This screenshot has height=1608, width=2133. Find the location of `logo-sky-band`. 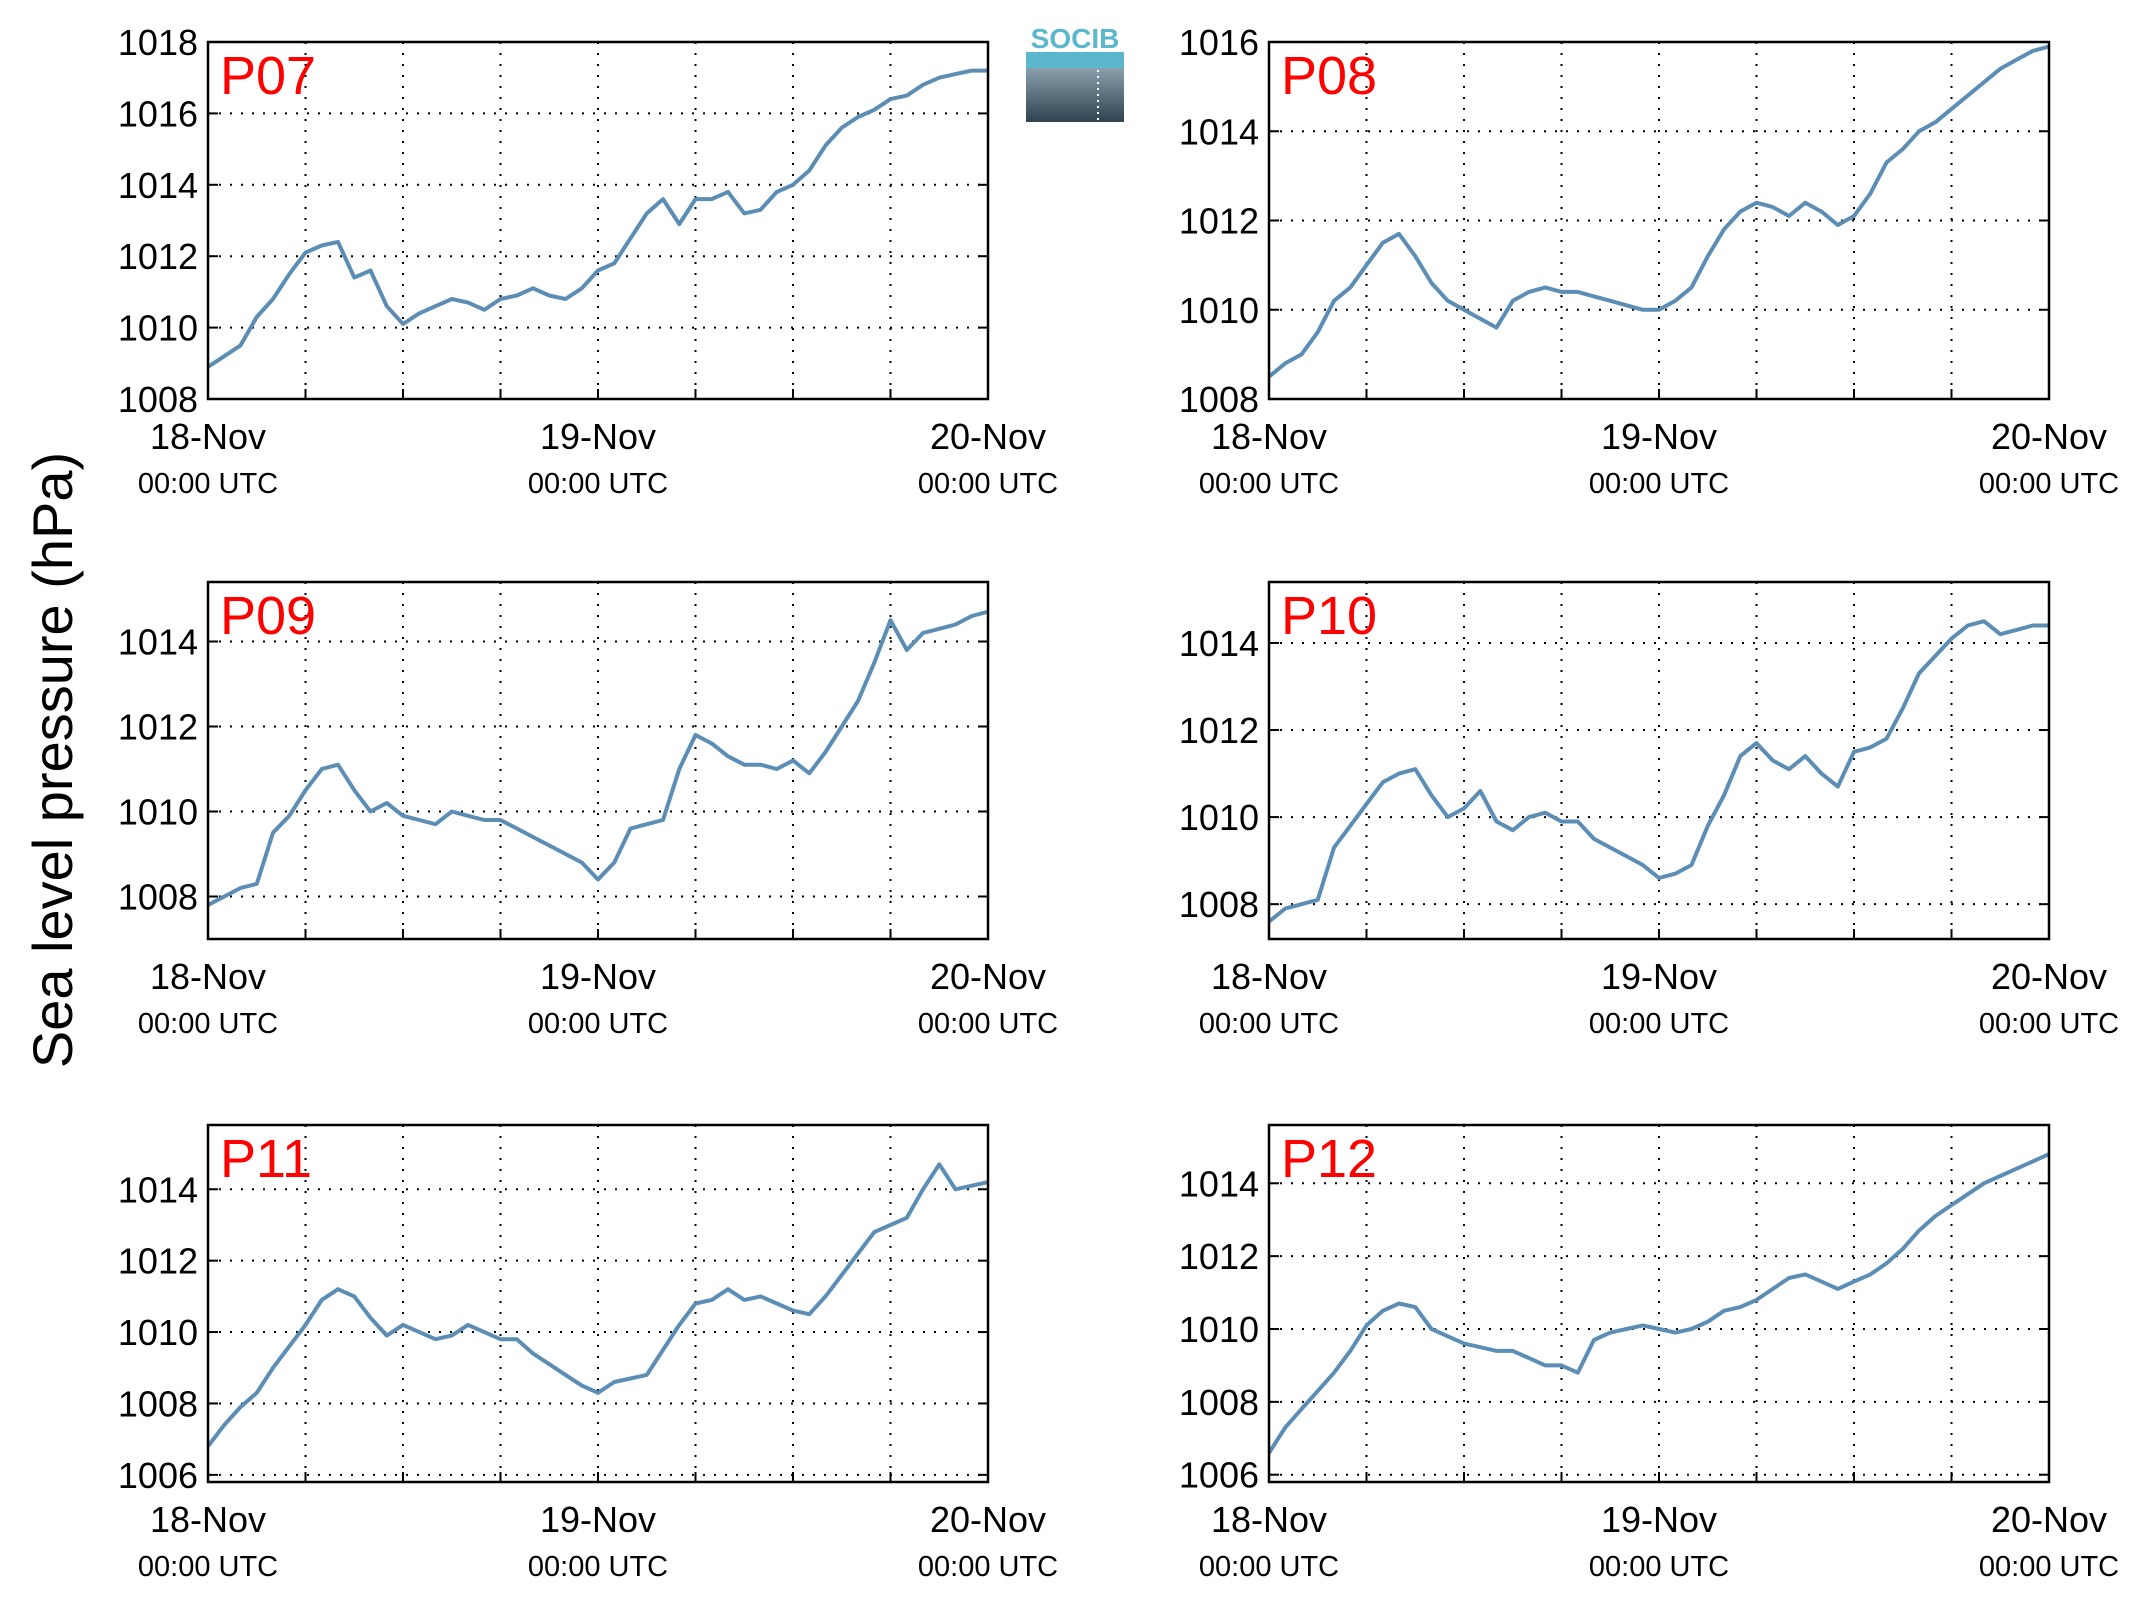

logo-sky-band is located at coordinates (1075, 60).